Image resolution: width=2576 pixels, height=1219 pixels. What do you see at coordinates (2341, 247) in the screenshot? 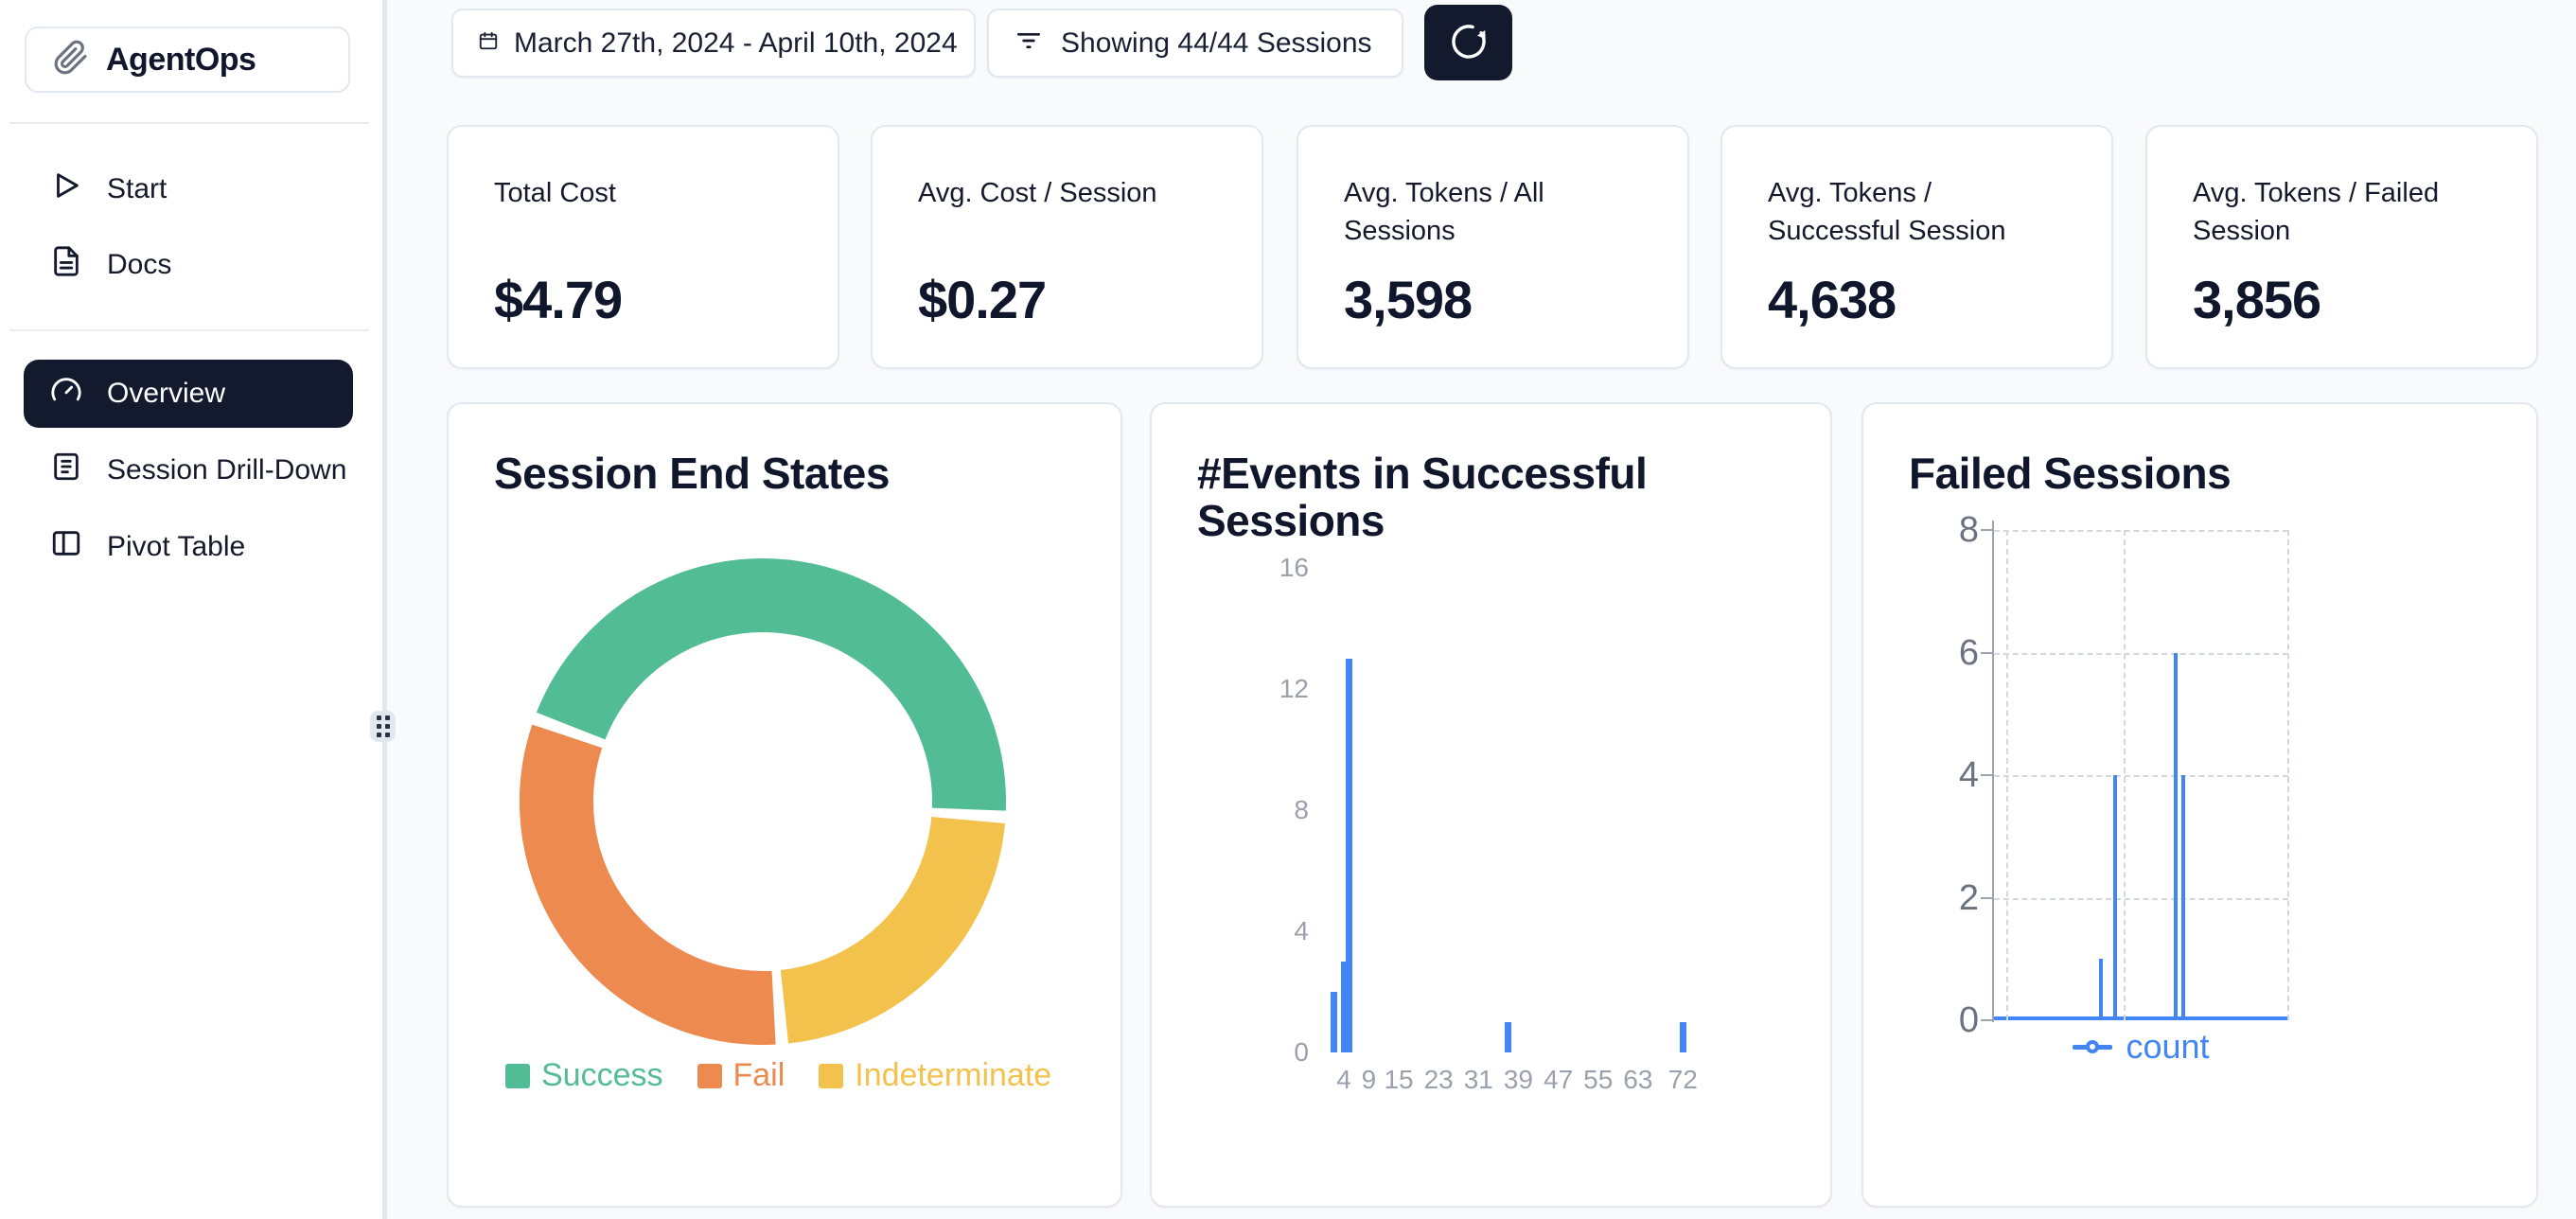
I see `stat-card-avg-tokens-failed: Avg. Tokens / Failed Session 3,856` at bounding box center [2341, 247].